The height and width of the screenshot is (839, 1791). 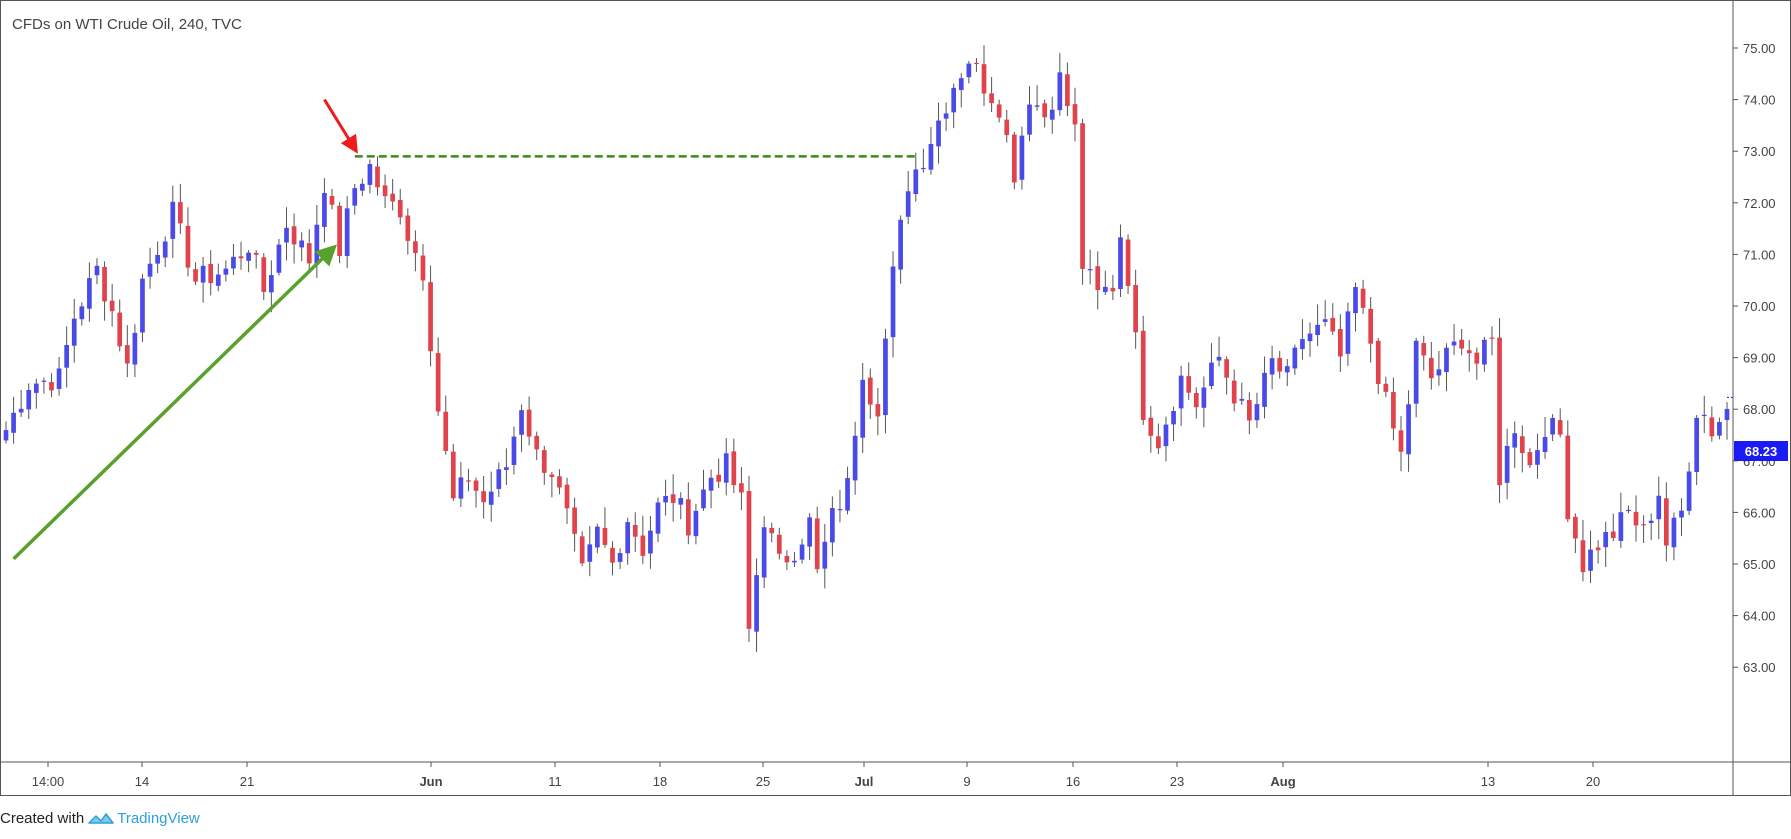 I want to click on current-price-badge: 68.23, so click(x=1761, y=451).